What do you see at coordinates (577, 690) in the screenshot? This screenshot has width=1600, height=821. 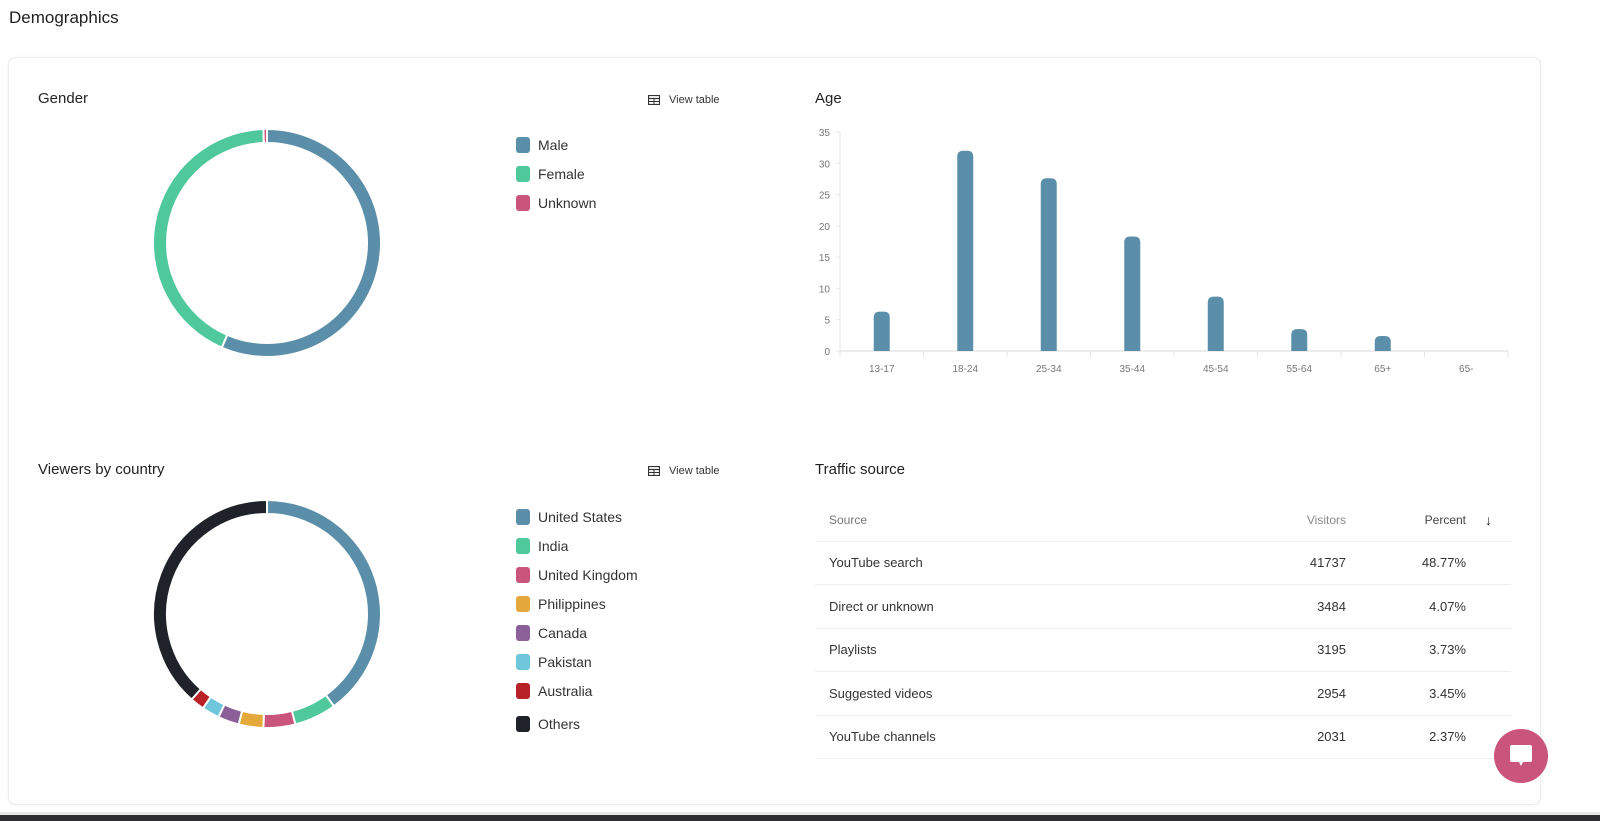 I see `legend-item-australia: Australia` at bounding box center [577, 690].